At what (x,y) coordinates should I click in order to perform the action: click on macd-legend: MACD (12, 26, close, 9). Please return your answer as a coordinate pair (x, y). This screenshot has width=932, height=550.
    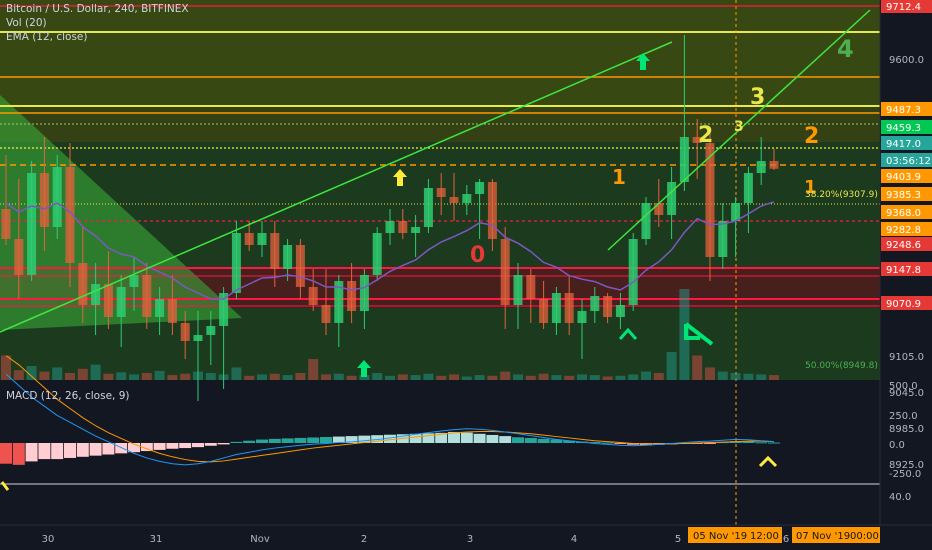
    Looking at the image, I should click on (67, 396).